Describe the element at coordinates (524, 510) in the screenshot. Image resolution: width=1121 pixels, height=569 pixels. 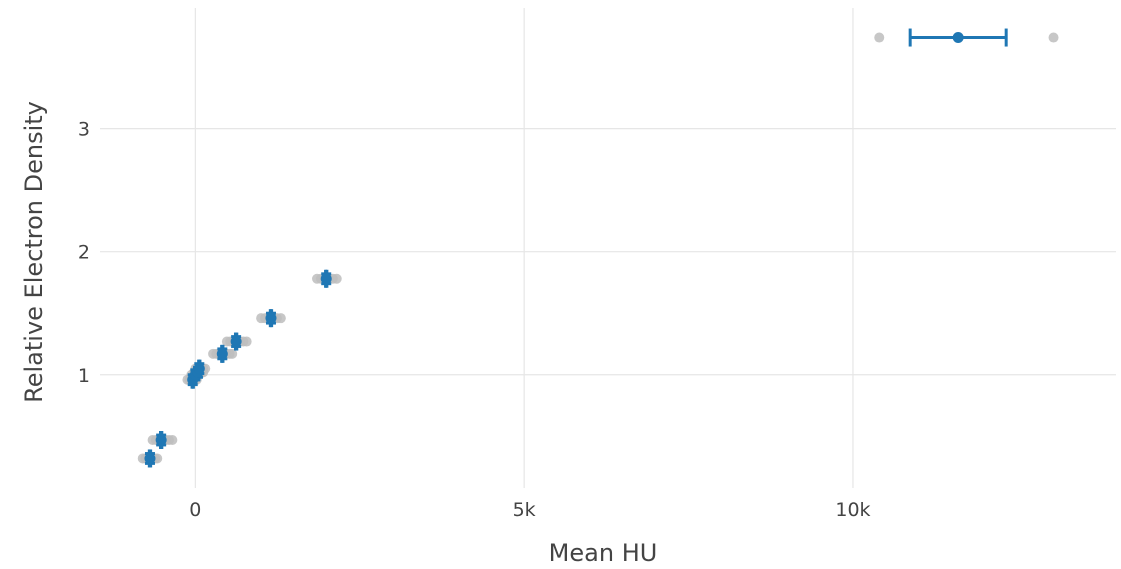
I see `x-tick-label: 5k` at that location.